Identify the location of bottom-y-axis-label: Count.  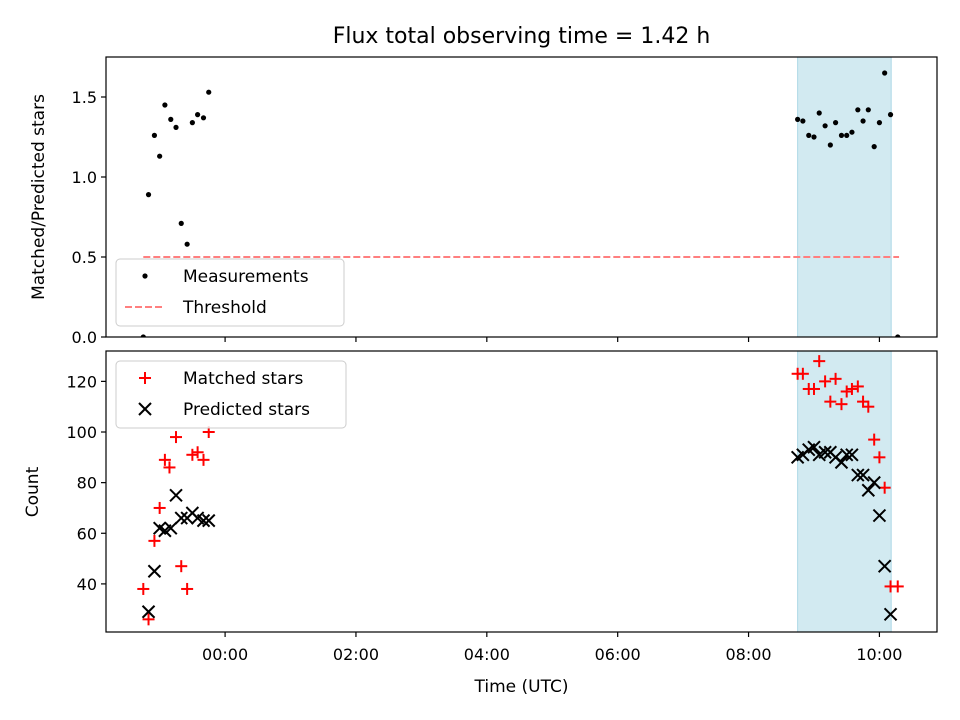
(33, 491).